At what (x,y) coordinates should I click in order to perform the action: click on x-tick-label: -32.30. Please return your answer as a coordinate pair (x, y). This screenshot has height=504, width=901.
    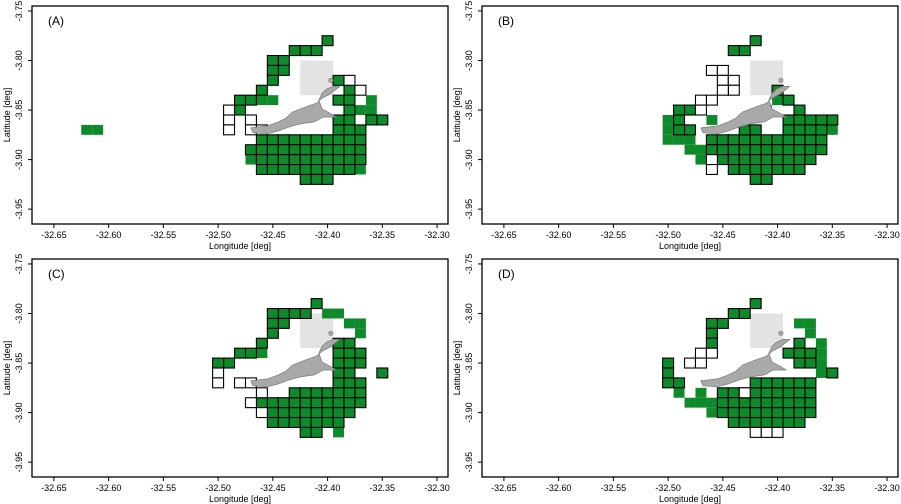
    Looking at the image, I should click on (887, 488).